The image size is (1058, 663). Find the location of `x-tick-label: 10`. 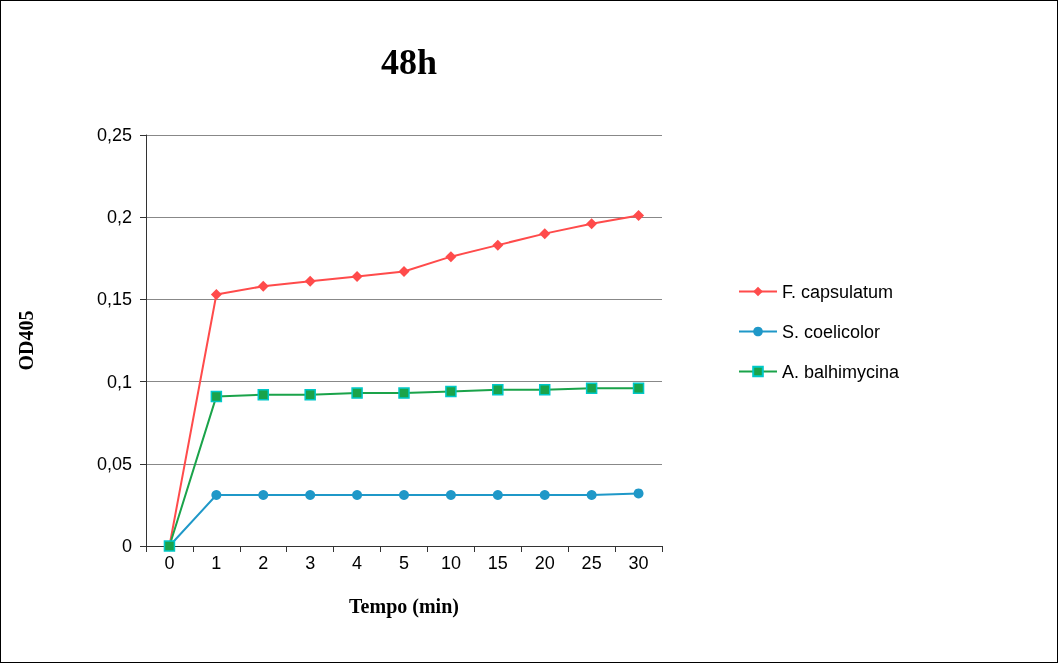

x-tick-label: 10 is located at coordinates (450, 563).